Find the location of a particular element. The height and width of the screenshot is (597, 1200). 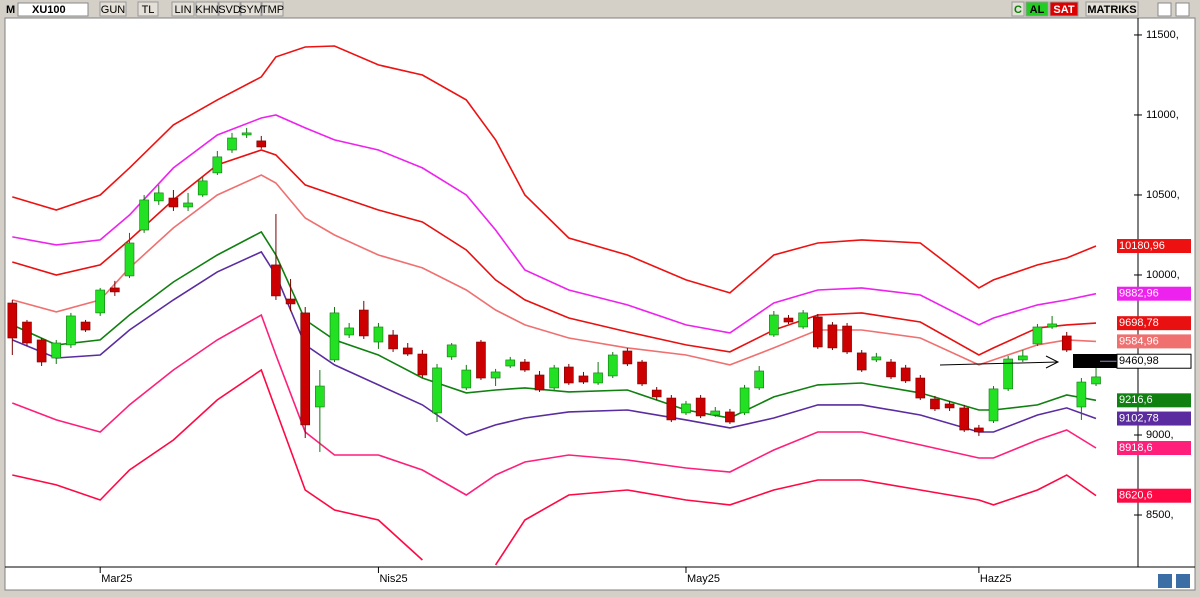

toolbar-button-label: KHN is located at coordinates (206, 10).